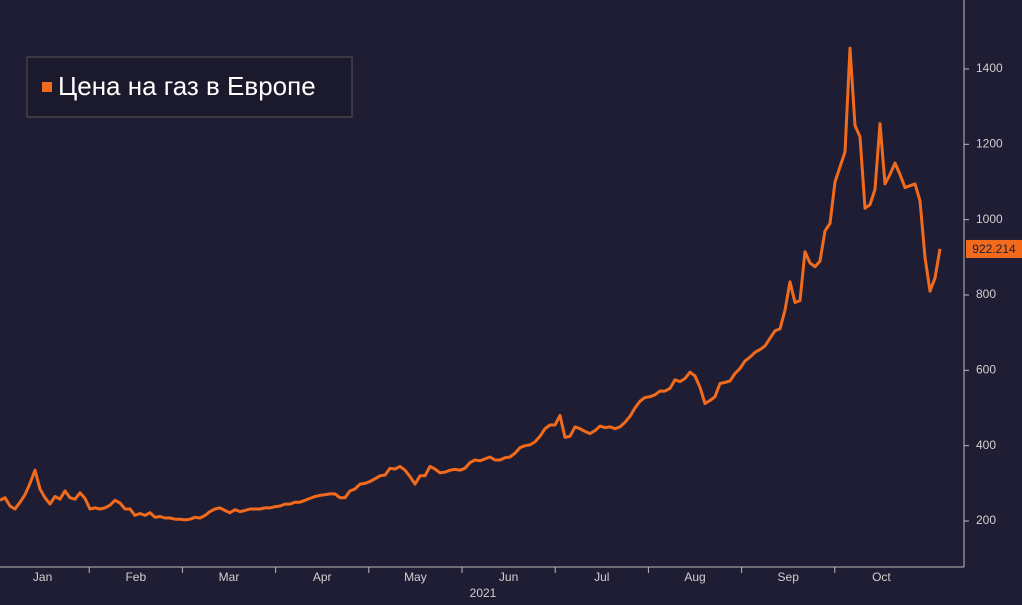 Image resolution: width=1022 pixels, height=605 pixels. What do you see at coordinates (229, 577) in the screenshot?
I see `x-tick-label: Mar` at bounding box center [229, 577].